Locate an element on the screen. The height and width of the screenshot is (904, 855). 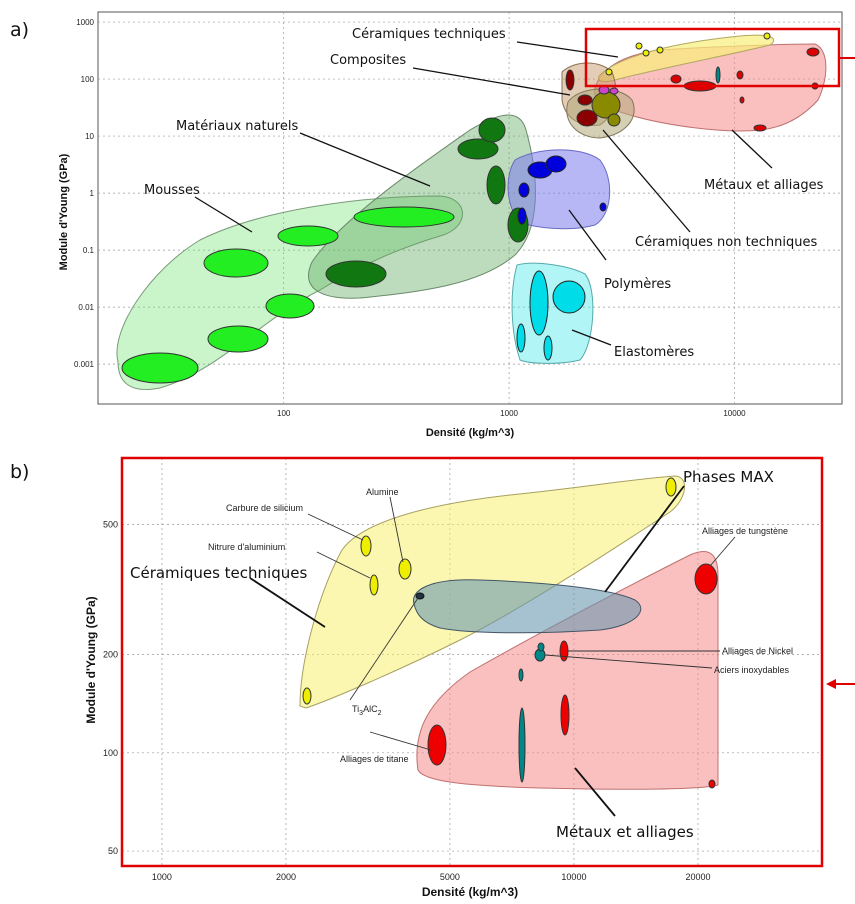
ti3alc2-part-alc: AlC is located at coordinates (370, 709).